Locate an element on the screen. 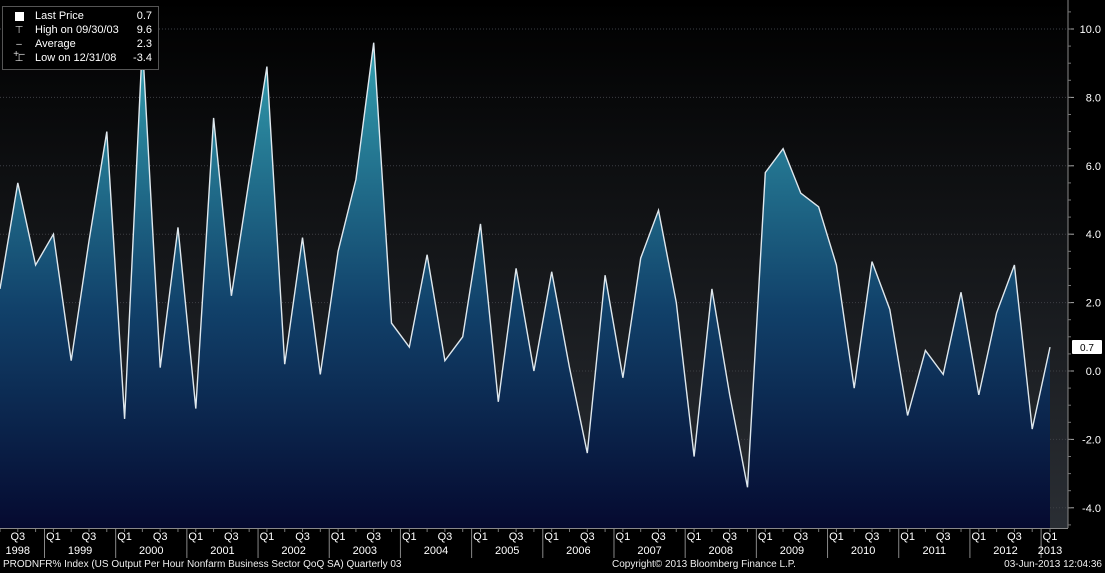 This screenshot has width=1105, height=573. y-axis: -4.0 -2.0 0.0 2.0 4.0 6.0 8.0 10.0 is located at coordinates (1084, 268).